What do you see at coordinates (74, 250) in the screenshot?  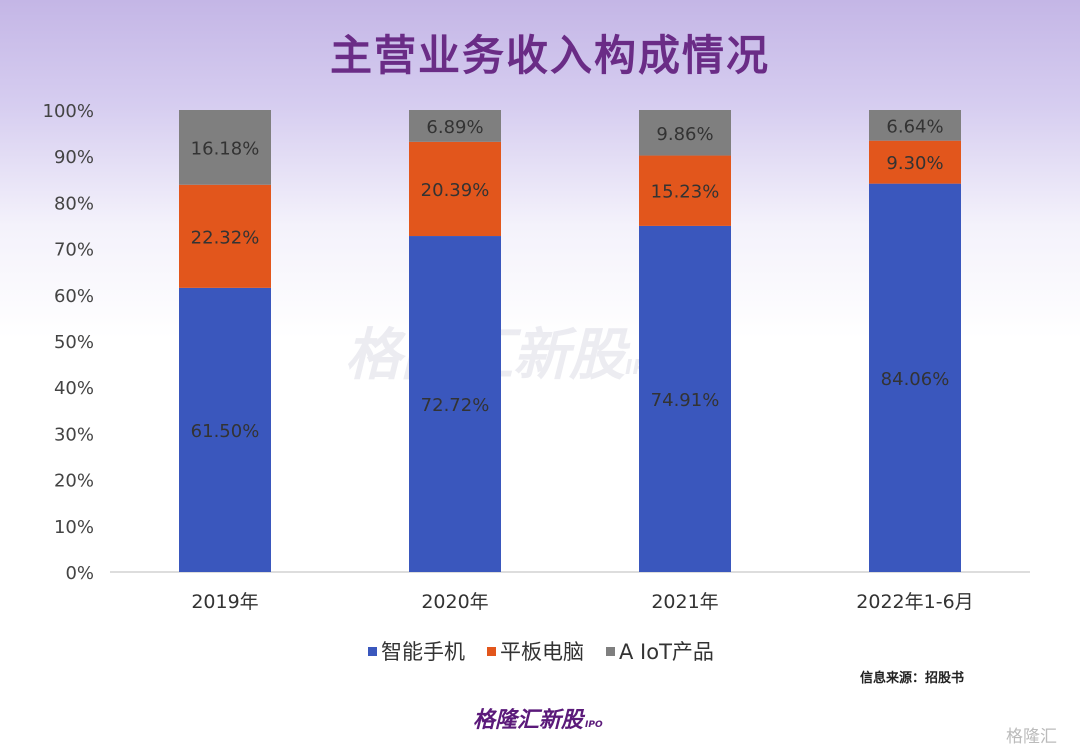 I see `y-tick-label: 70%` at bounding box center [74, 250].